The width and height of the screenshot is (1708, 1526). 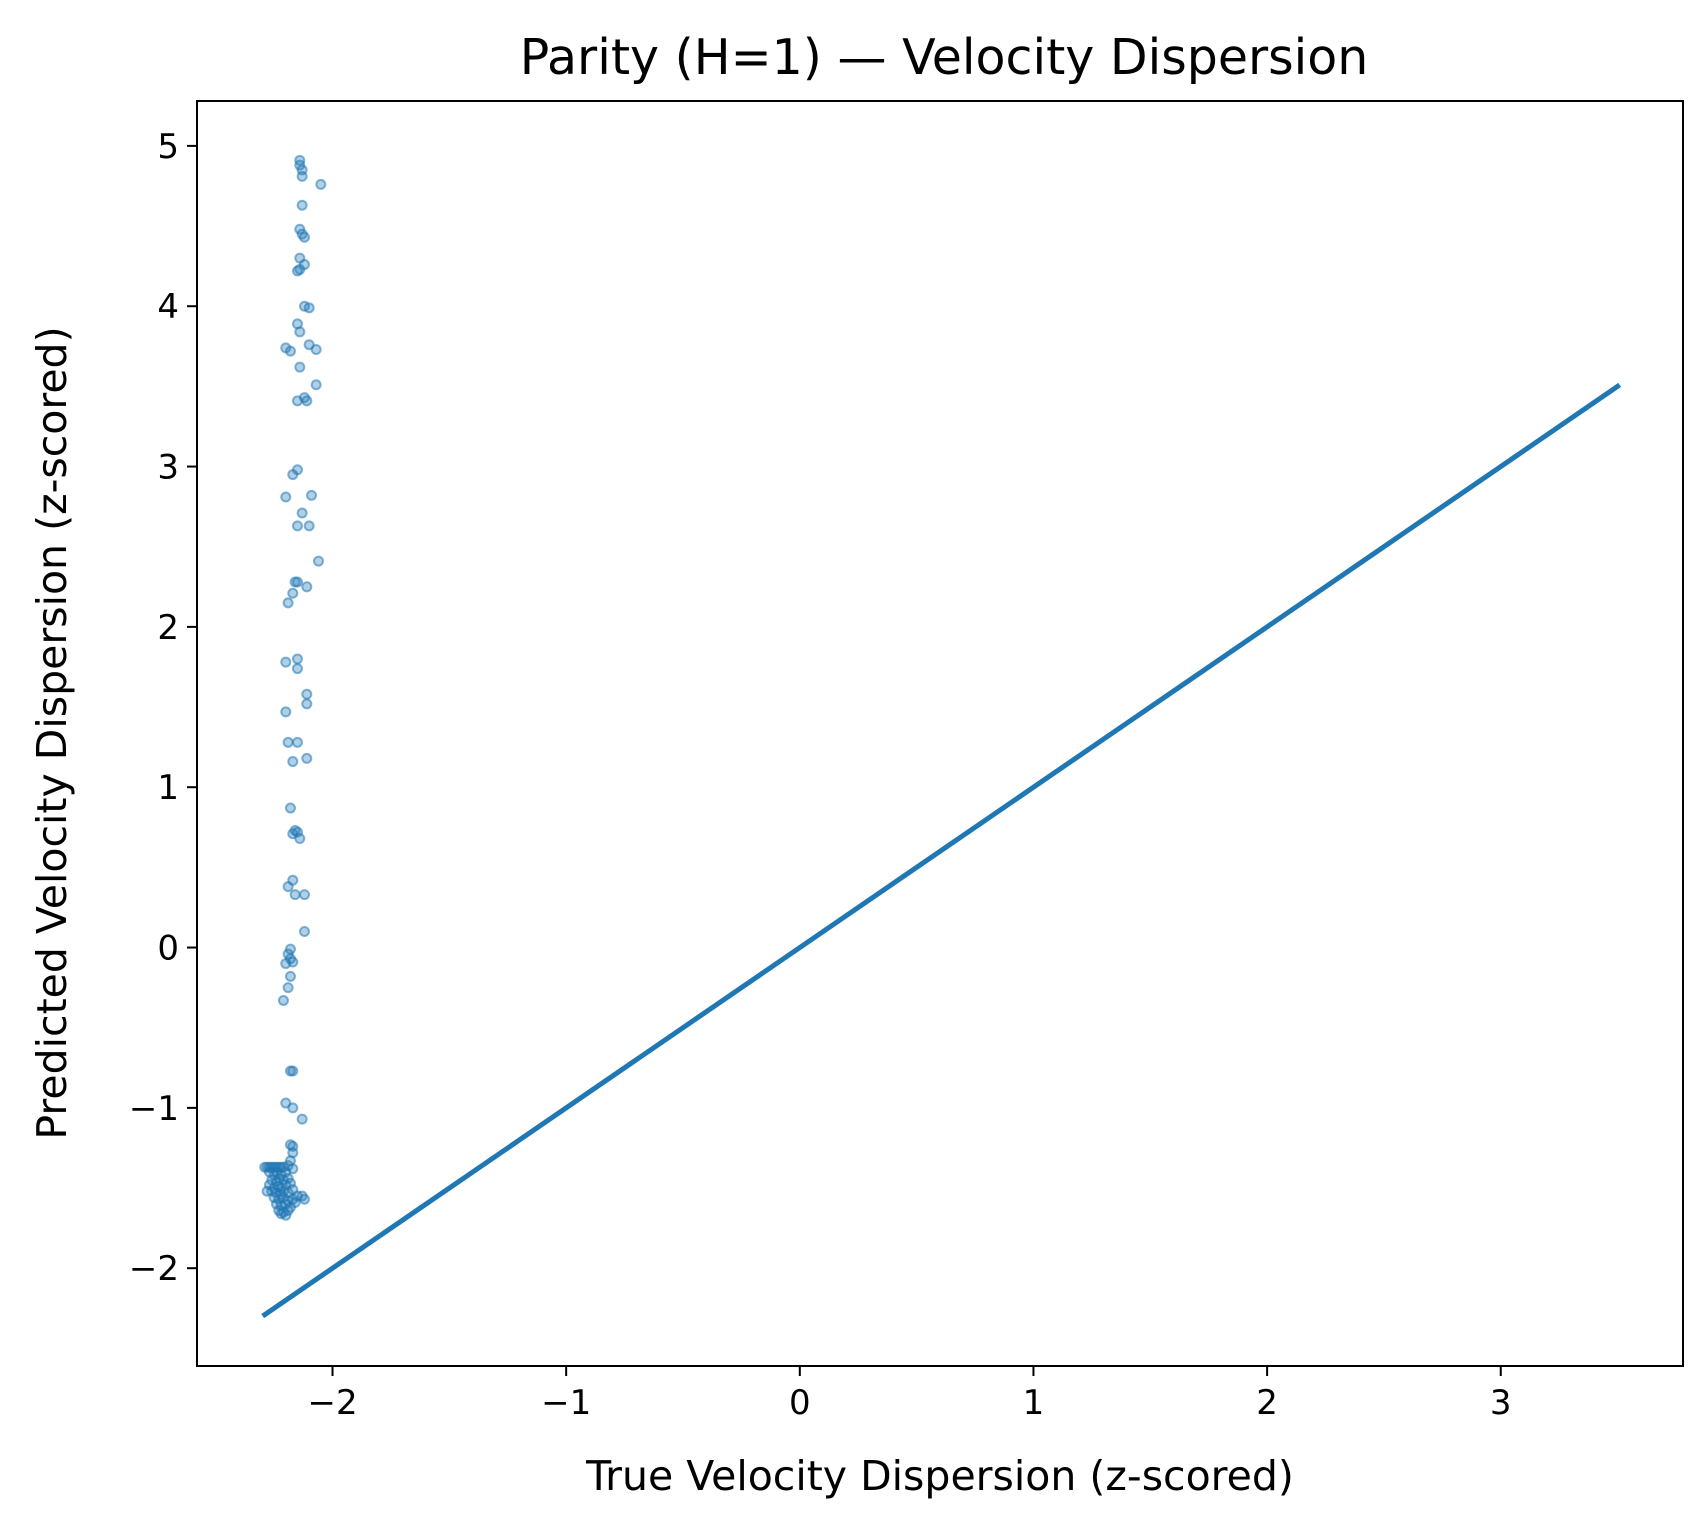 What do you see at coordinates (1501, 1403) in the screenshot?
I see `x-tick-label: 3` at bounding box center [1501, 1403].